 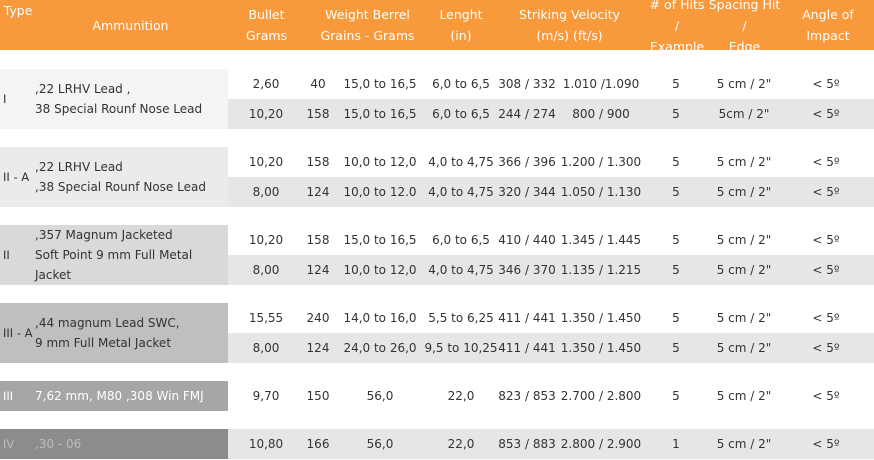 I want to click on ammunition-cell: ,22 LRHV Lead ,38 Special Rounf Nose Lead, so click(x=130, y=177).